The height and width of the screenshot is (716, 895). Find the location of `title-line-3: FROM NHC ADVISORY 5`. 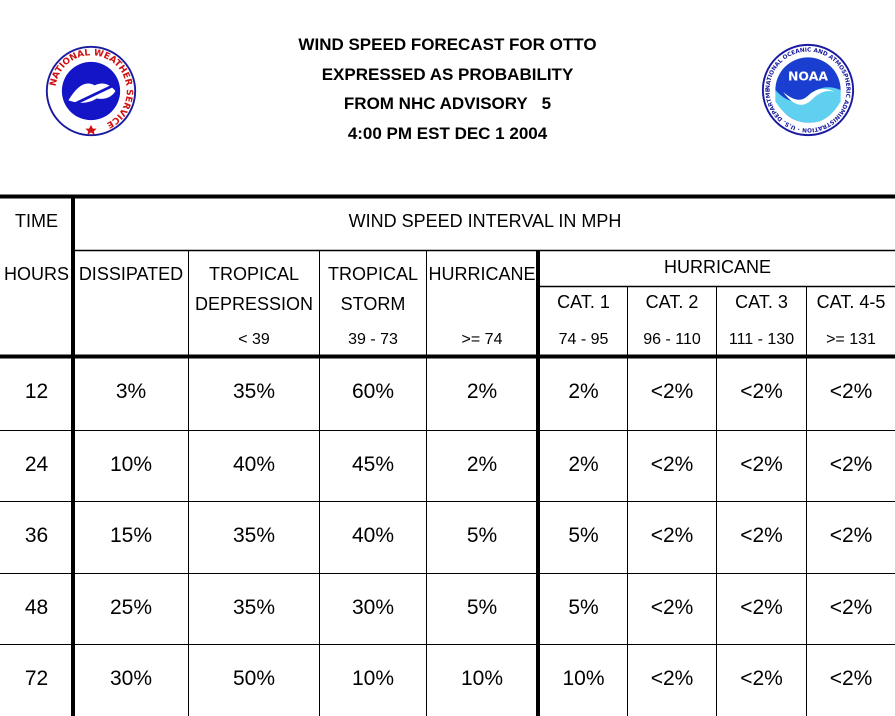

title-line-3: FROM NHC ADVISORY 5 is located at coordinates (447, 103).